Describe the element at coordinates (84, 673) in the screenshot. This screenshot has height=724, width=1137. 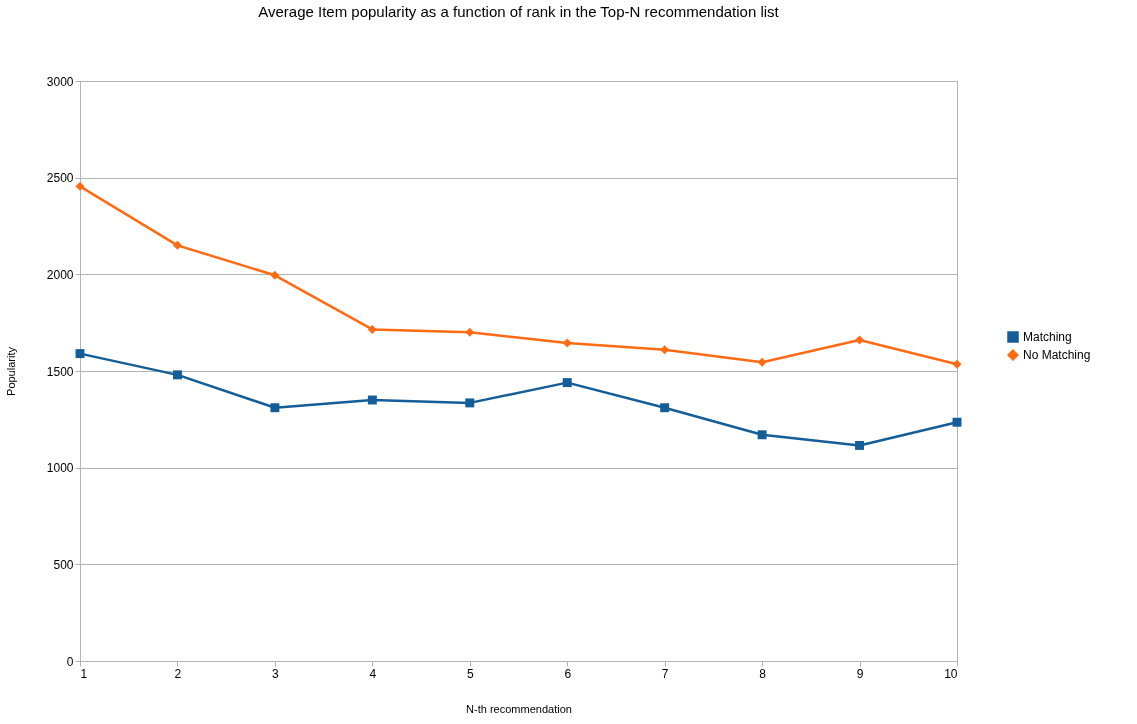
I see `x-tick-label: 1` at that location.